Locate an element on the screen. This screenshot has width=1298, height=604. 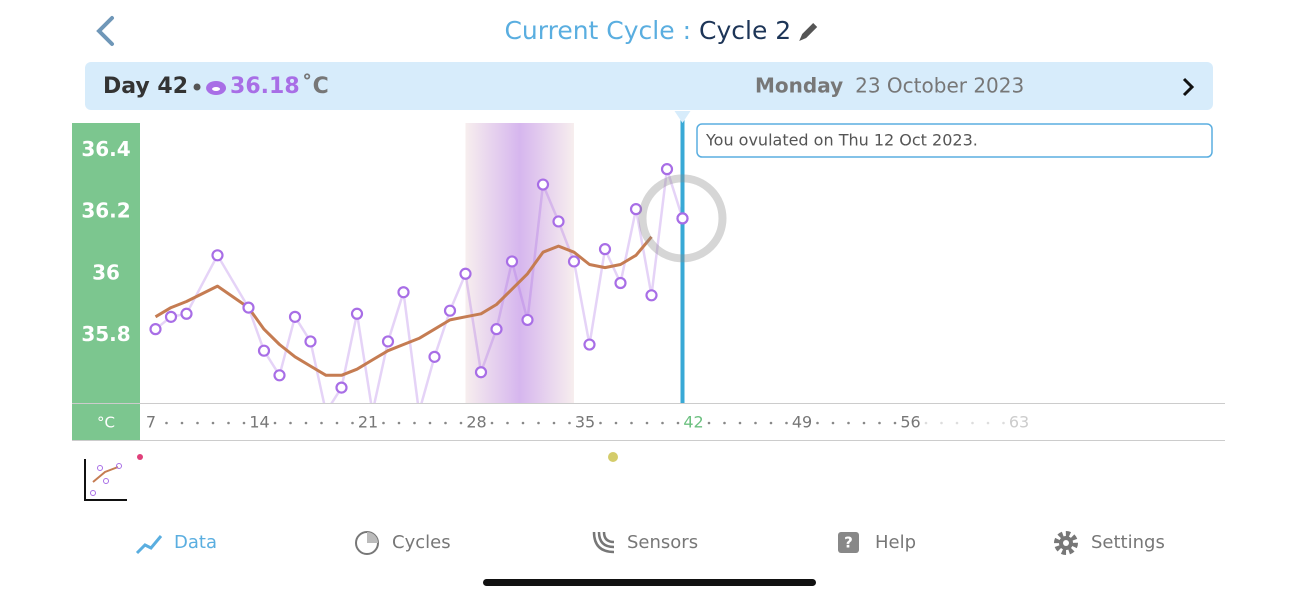
tab: Cycles is located at coordinates (403, 543).